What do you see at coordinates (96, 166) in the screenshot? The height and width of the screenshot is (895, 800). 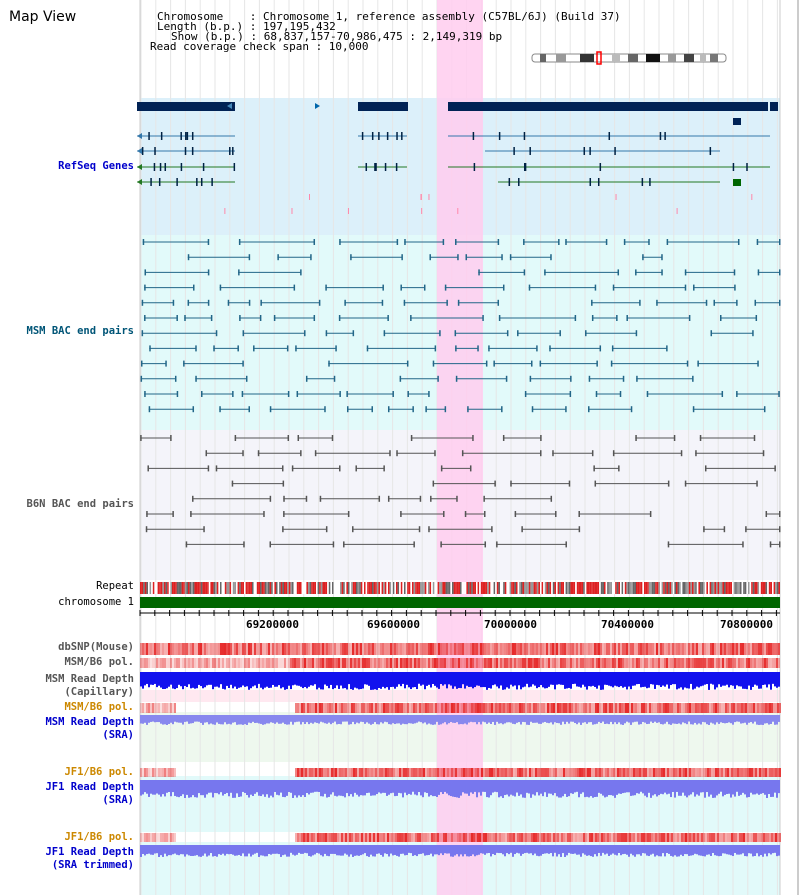 I see `track-label-refseq: RefSeq Genes` at bounding box center [96, 166].